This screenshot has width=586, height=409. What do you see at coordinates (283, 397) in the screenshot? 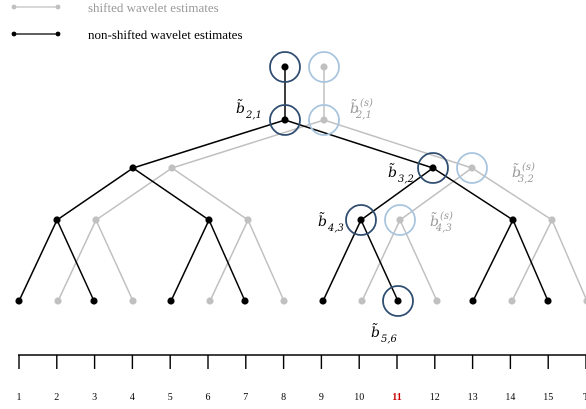
I see `axis-tick-label: 8` at bounding box center [283, 397].